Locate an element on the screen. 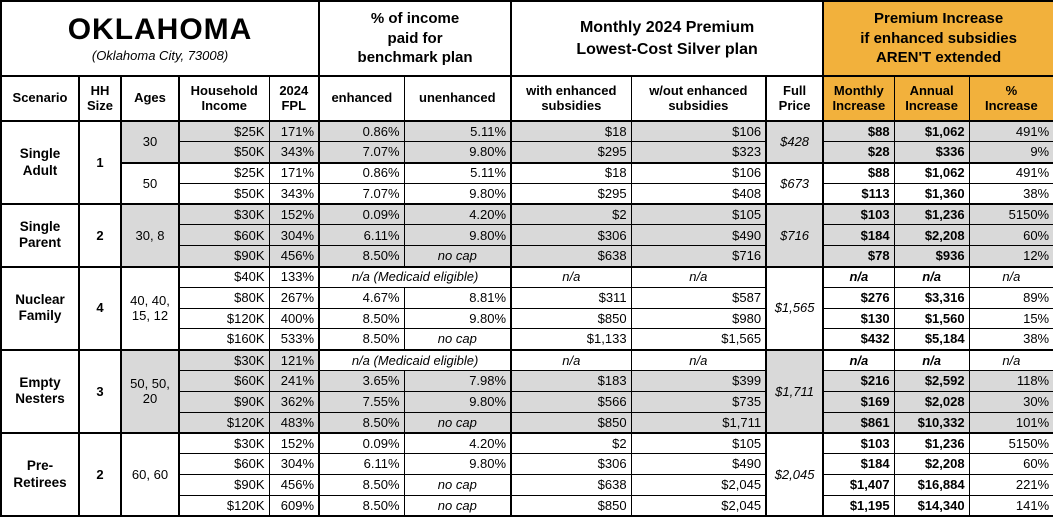 The image size is (1053, 517). cell-with-subsidies: $306 is located at coordinates (571, 235).